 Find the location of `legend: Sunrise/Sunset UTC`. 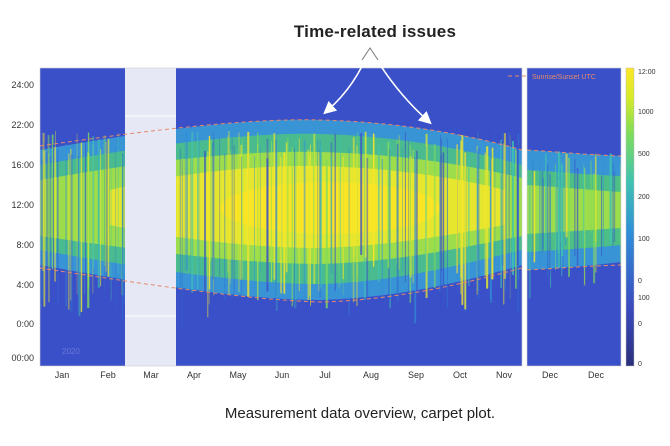

legend: Sunrise/Sunset UTC is located at coordinates (552, 77).